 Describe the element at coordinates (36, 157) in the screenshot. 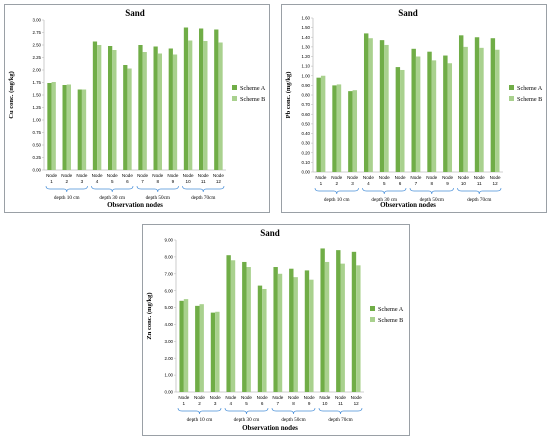

I see `y-tick-label: 0.25` at that location.